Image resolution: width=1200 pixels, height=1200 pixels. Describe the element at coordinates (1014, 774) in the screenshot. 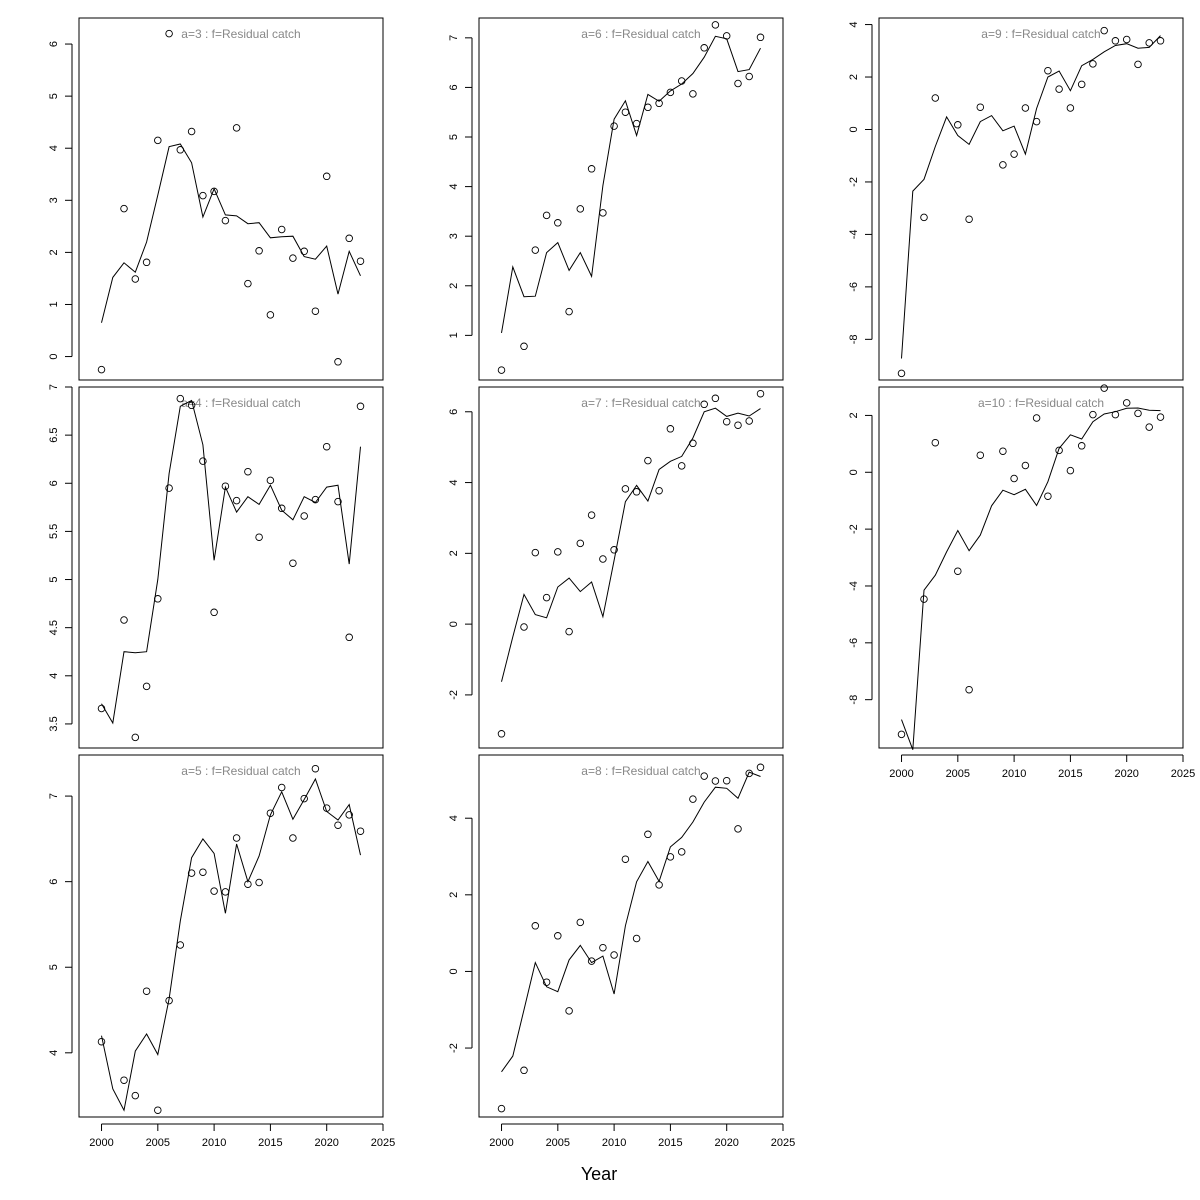

I see `x-tick-label: 2010` at that location.